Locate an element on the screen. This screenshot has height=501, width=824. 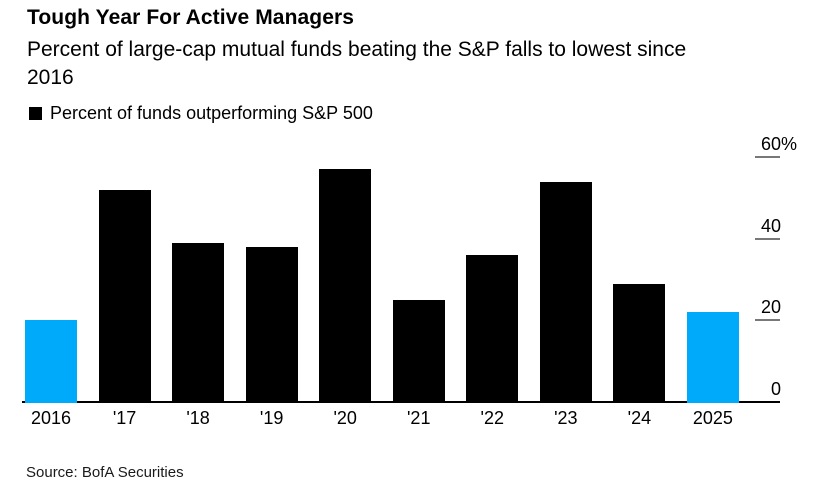
source-note: Source: BofA Securities is located at coordinates (105, 472).